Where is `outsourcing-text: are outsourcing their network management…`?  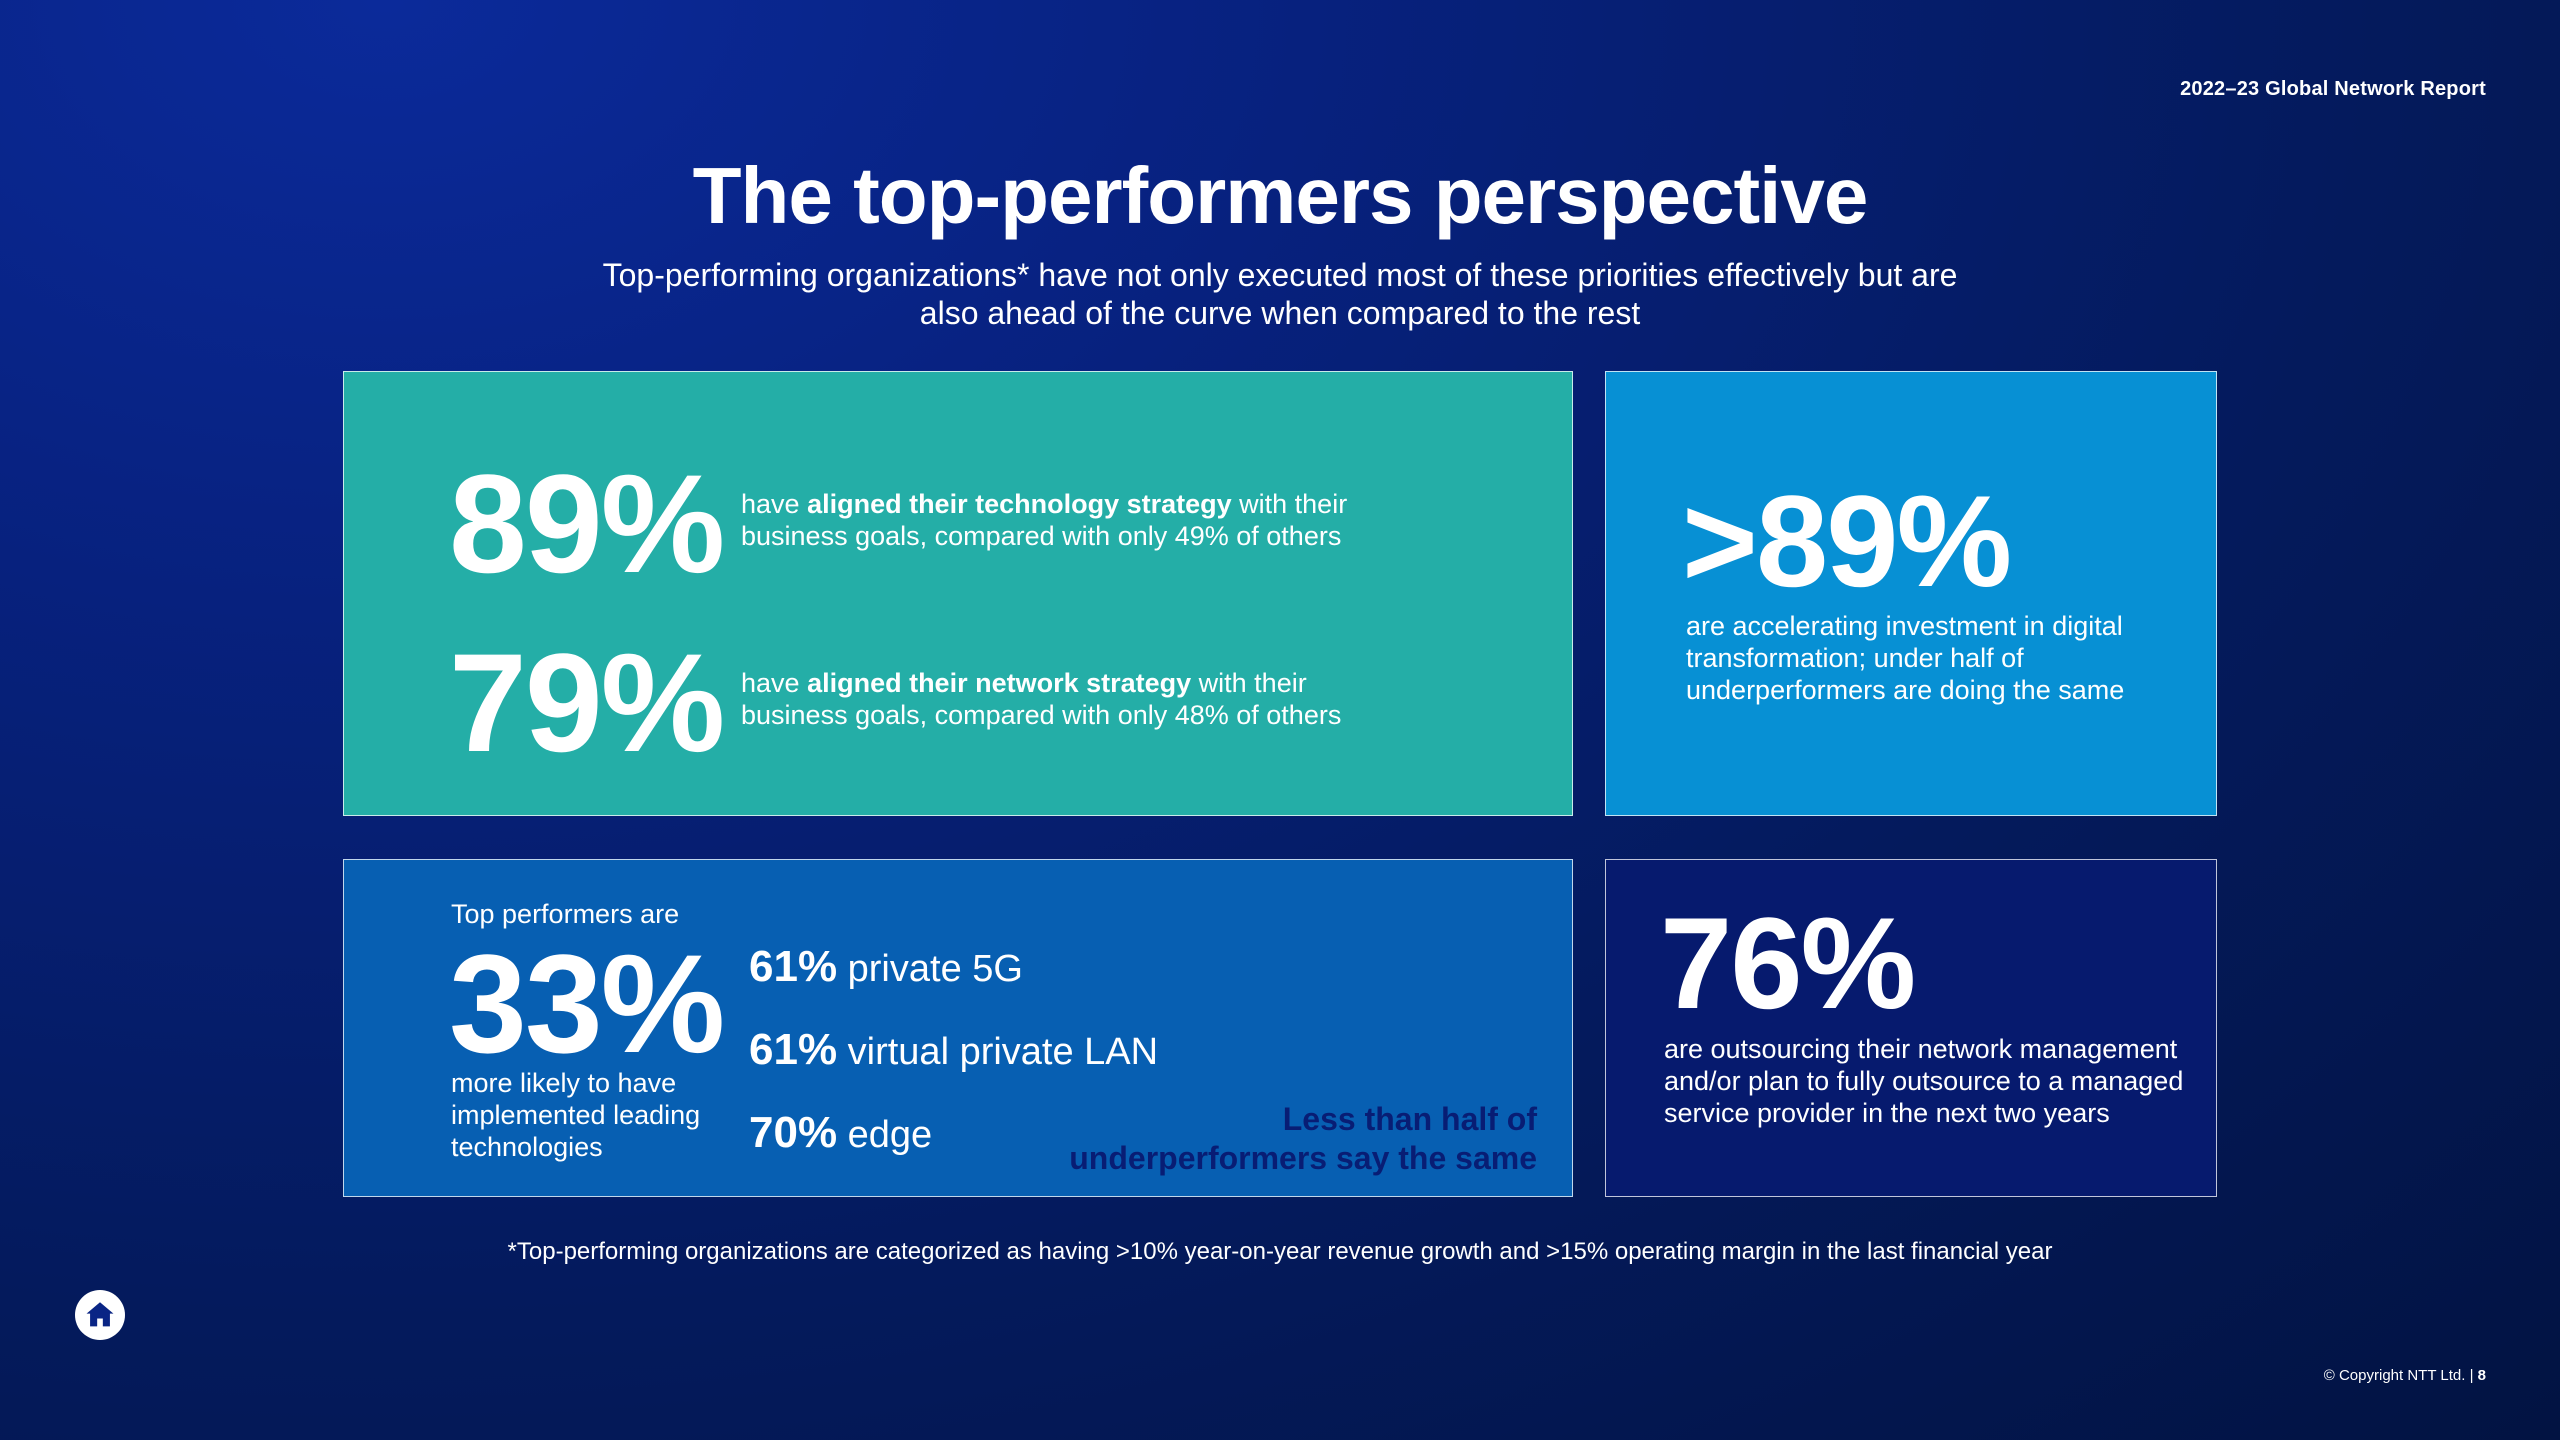
outsourcing-text: are outsourcing their network management… is located at coordinates (1924, 1081).